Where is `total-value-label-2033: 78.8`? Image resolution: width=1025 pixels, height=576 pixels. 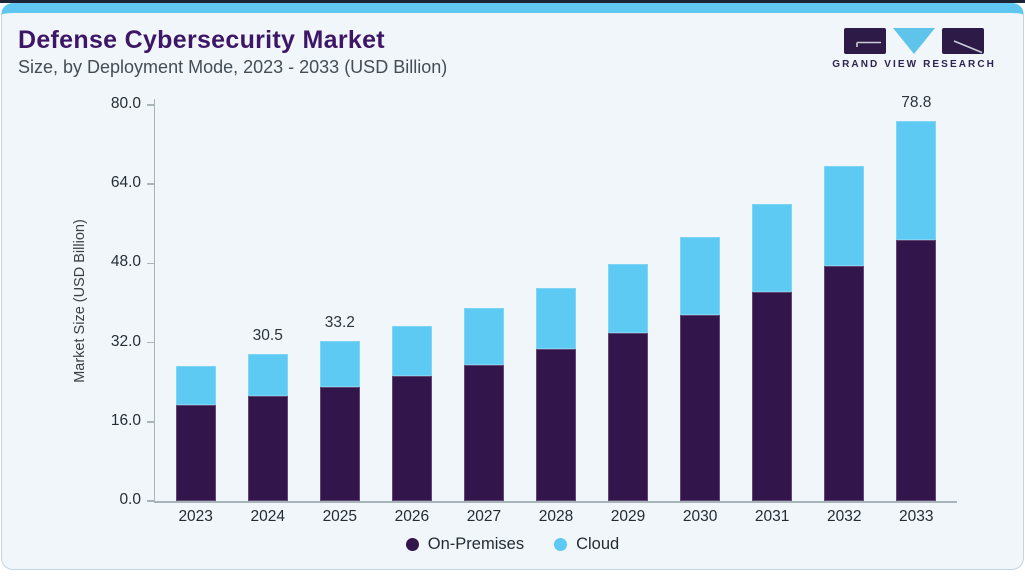
total-value-label-2033: 78.8 is located at coordinates (916, 103).